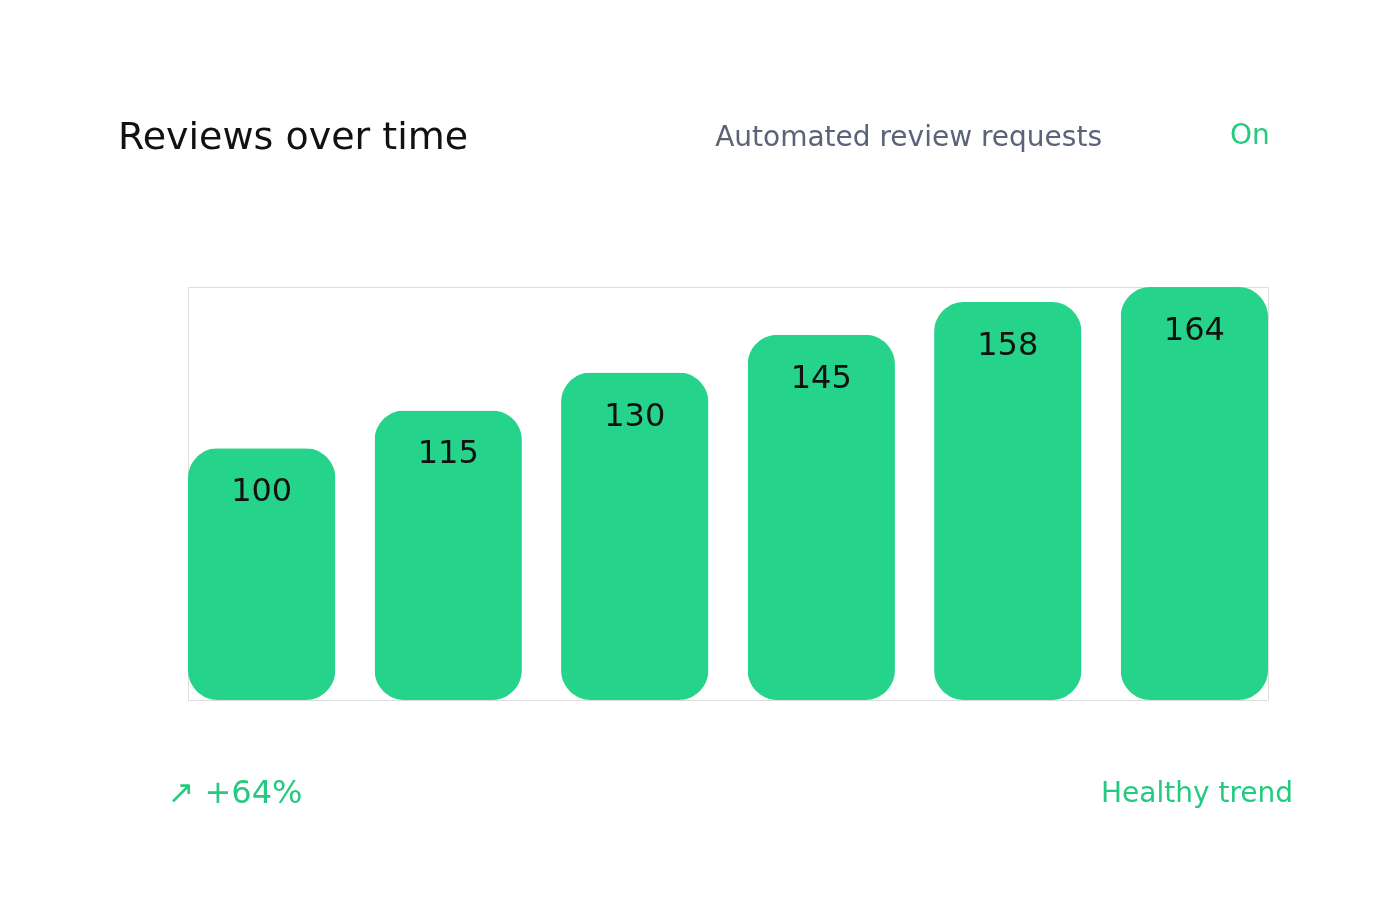 This screenshot has width=1400, height=919. I want to click on data-label: 100, so click(262, 490).